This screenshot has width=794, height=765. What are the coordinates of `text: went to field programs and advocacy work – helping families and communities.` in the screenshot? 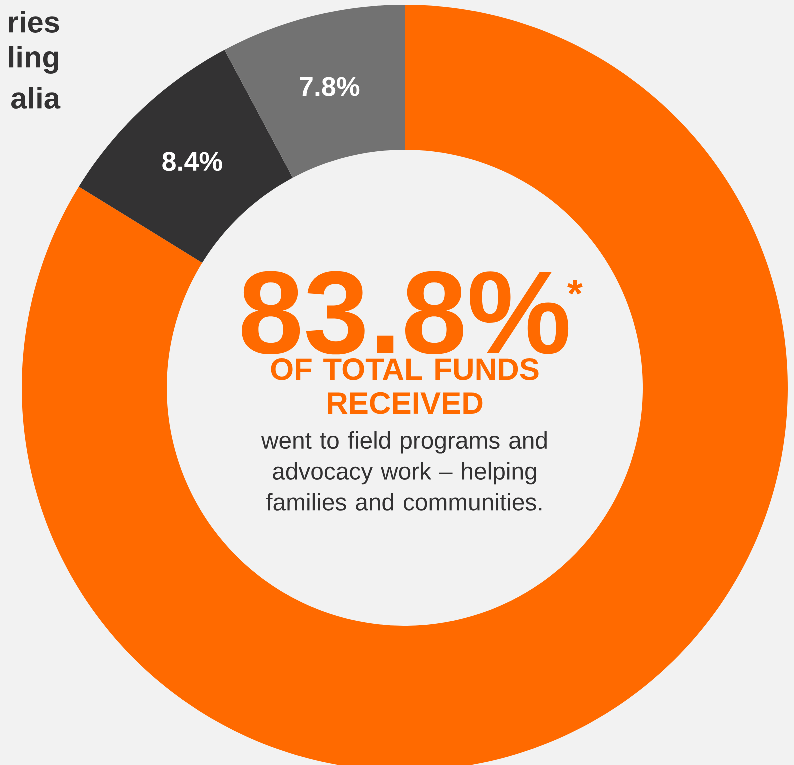 It's located at (404, 471).